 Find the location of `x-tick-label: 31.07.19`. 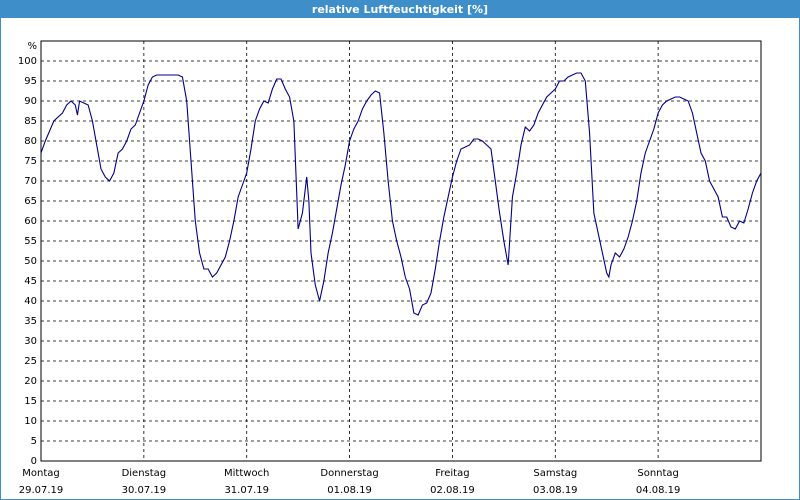

x-tick-label: 31.07.19 is located at coordinates (246, 490).